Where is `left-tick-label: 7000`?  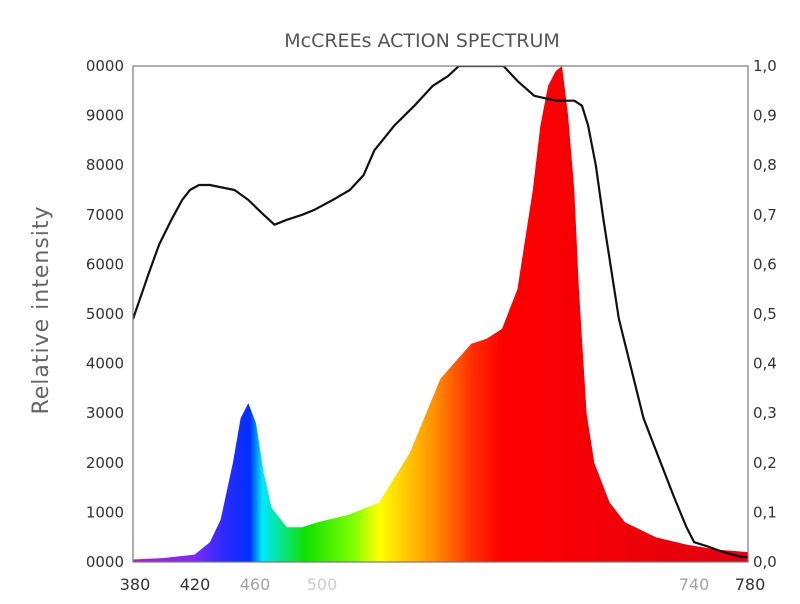 left-tick-label: 7000 is located at coordinates (105, 215).